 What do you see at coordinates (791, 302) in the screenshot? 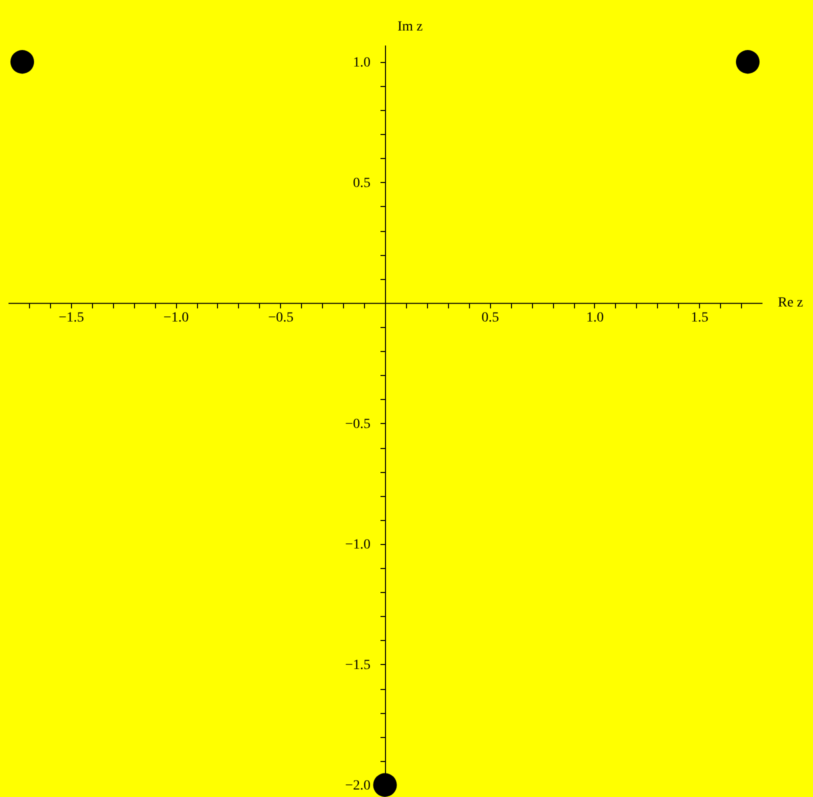
I see `x-axis-title: Re z` at bounding box center [791, 302].